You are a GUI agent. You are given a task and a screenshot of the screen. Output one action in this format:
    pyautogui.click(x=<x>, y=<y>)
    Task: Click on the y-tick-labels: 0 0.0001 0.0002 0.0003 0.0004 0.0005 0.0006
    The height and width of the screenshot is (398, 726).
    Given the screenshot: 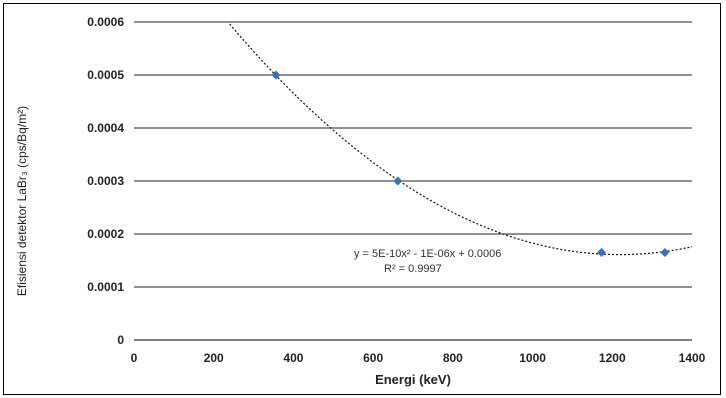 What is the action you would take?
    pyautogui.click(x=105, y=181)
    